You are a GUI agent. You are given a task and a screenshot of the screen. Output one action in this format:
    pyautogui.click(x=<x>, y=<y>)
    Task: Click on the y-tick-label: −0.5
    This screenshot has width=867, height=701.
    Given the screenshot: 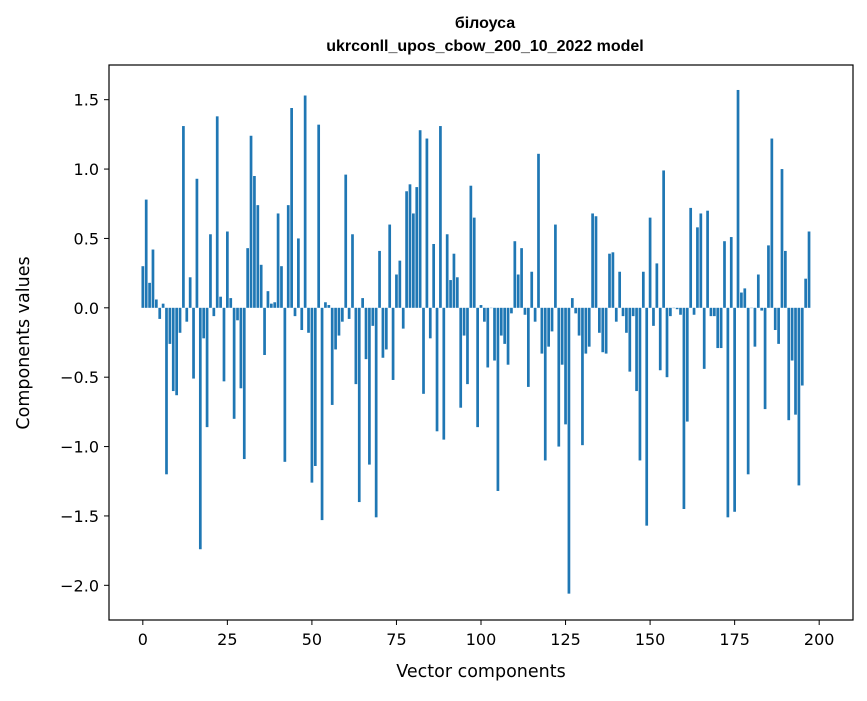 What is the action you would take?
    pyautogui.click(x=79, y=377)
    